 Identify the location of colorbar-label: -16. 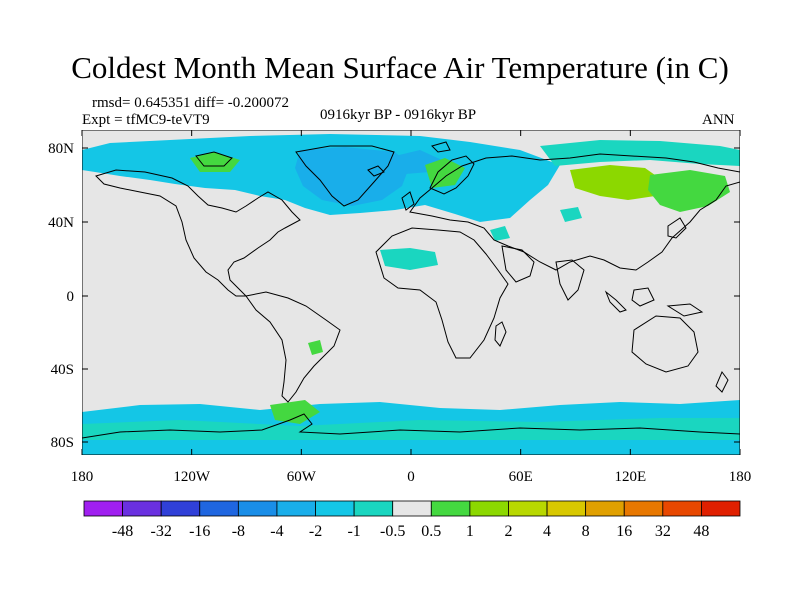
(199, 531).